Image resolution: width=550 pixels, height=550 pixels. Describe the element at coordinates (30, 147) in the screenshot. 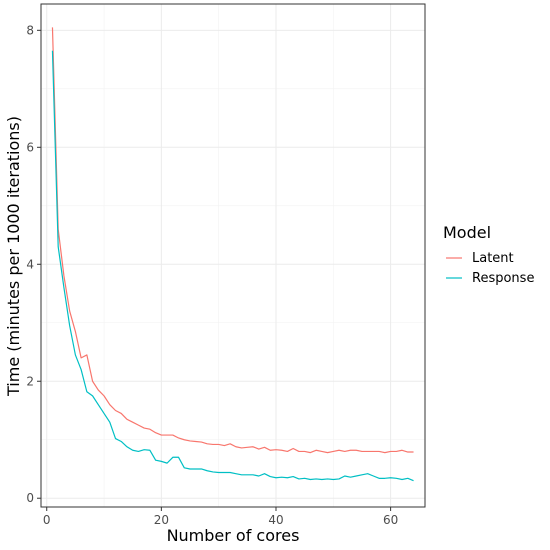

I see `y-tick-label: 6` at that location.